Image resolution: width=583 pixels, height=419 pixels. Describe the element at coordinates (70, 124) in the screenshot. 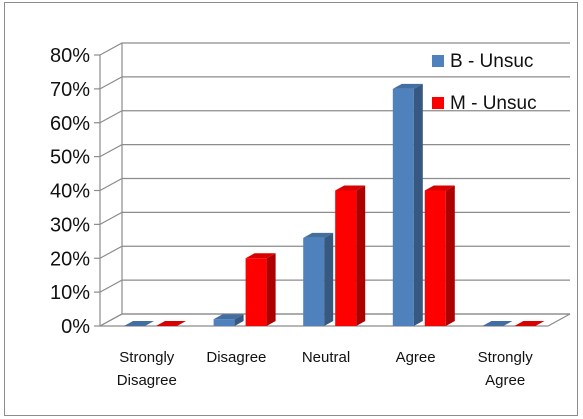

I see `y-tick-label: 60%` at that location.